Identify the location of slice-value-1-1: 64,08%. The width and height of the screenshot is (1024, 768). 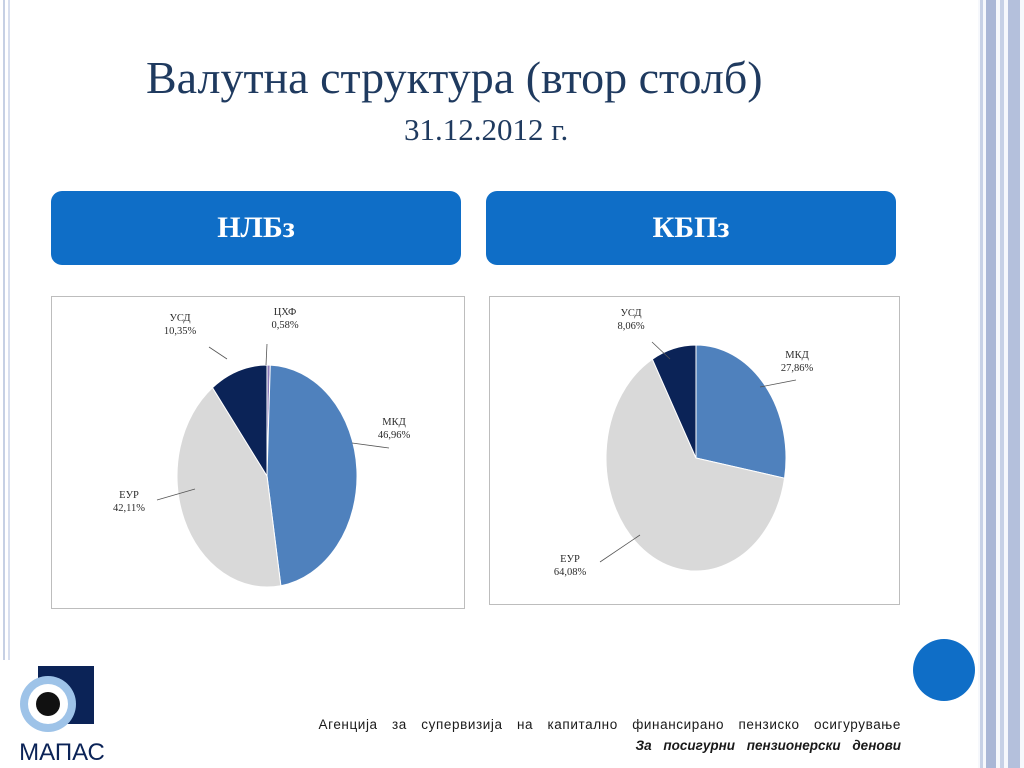
(570, 572).